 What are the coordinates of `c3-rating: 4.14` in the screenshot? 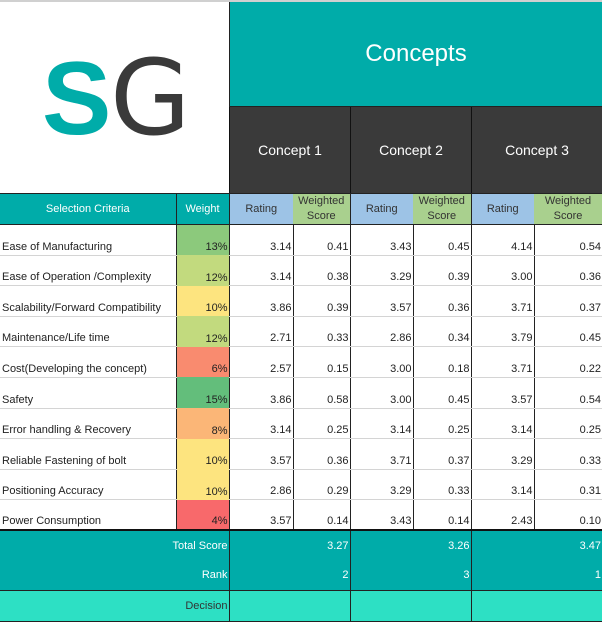 It's located at (502, 240).